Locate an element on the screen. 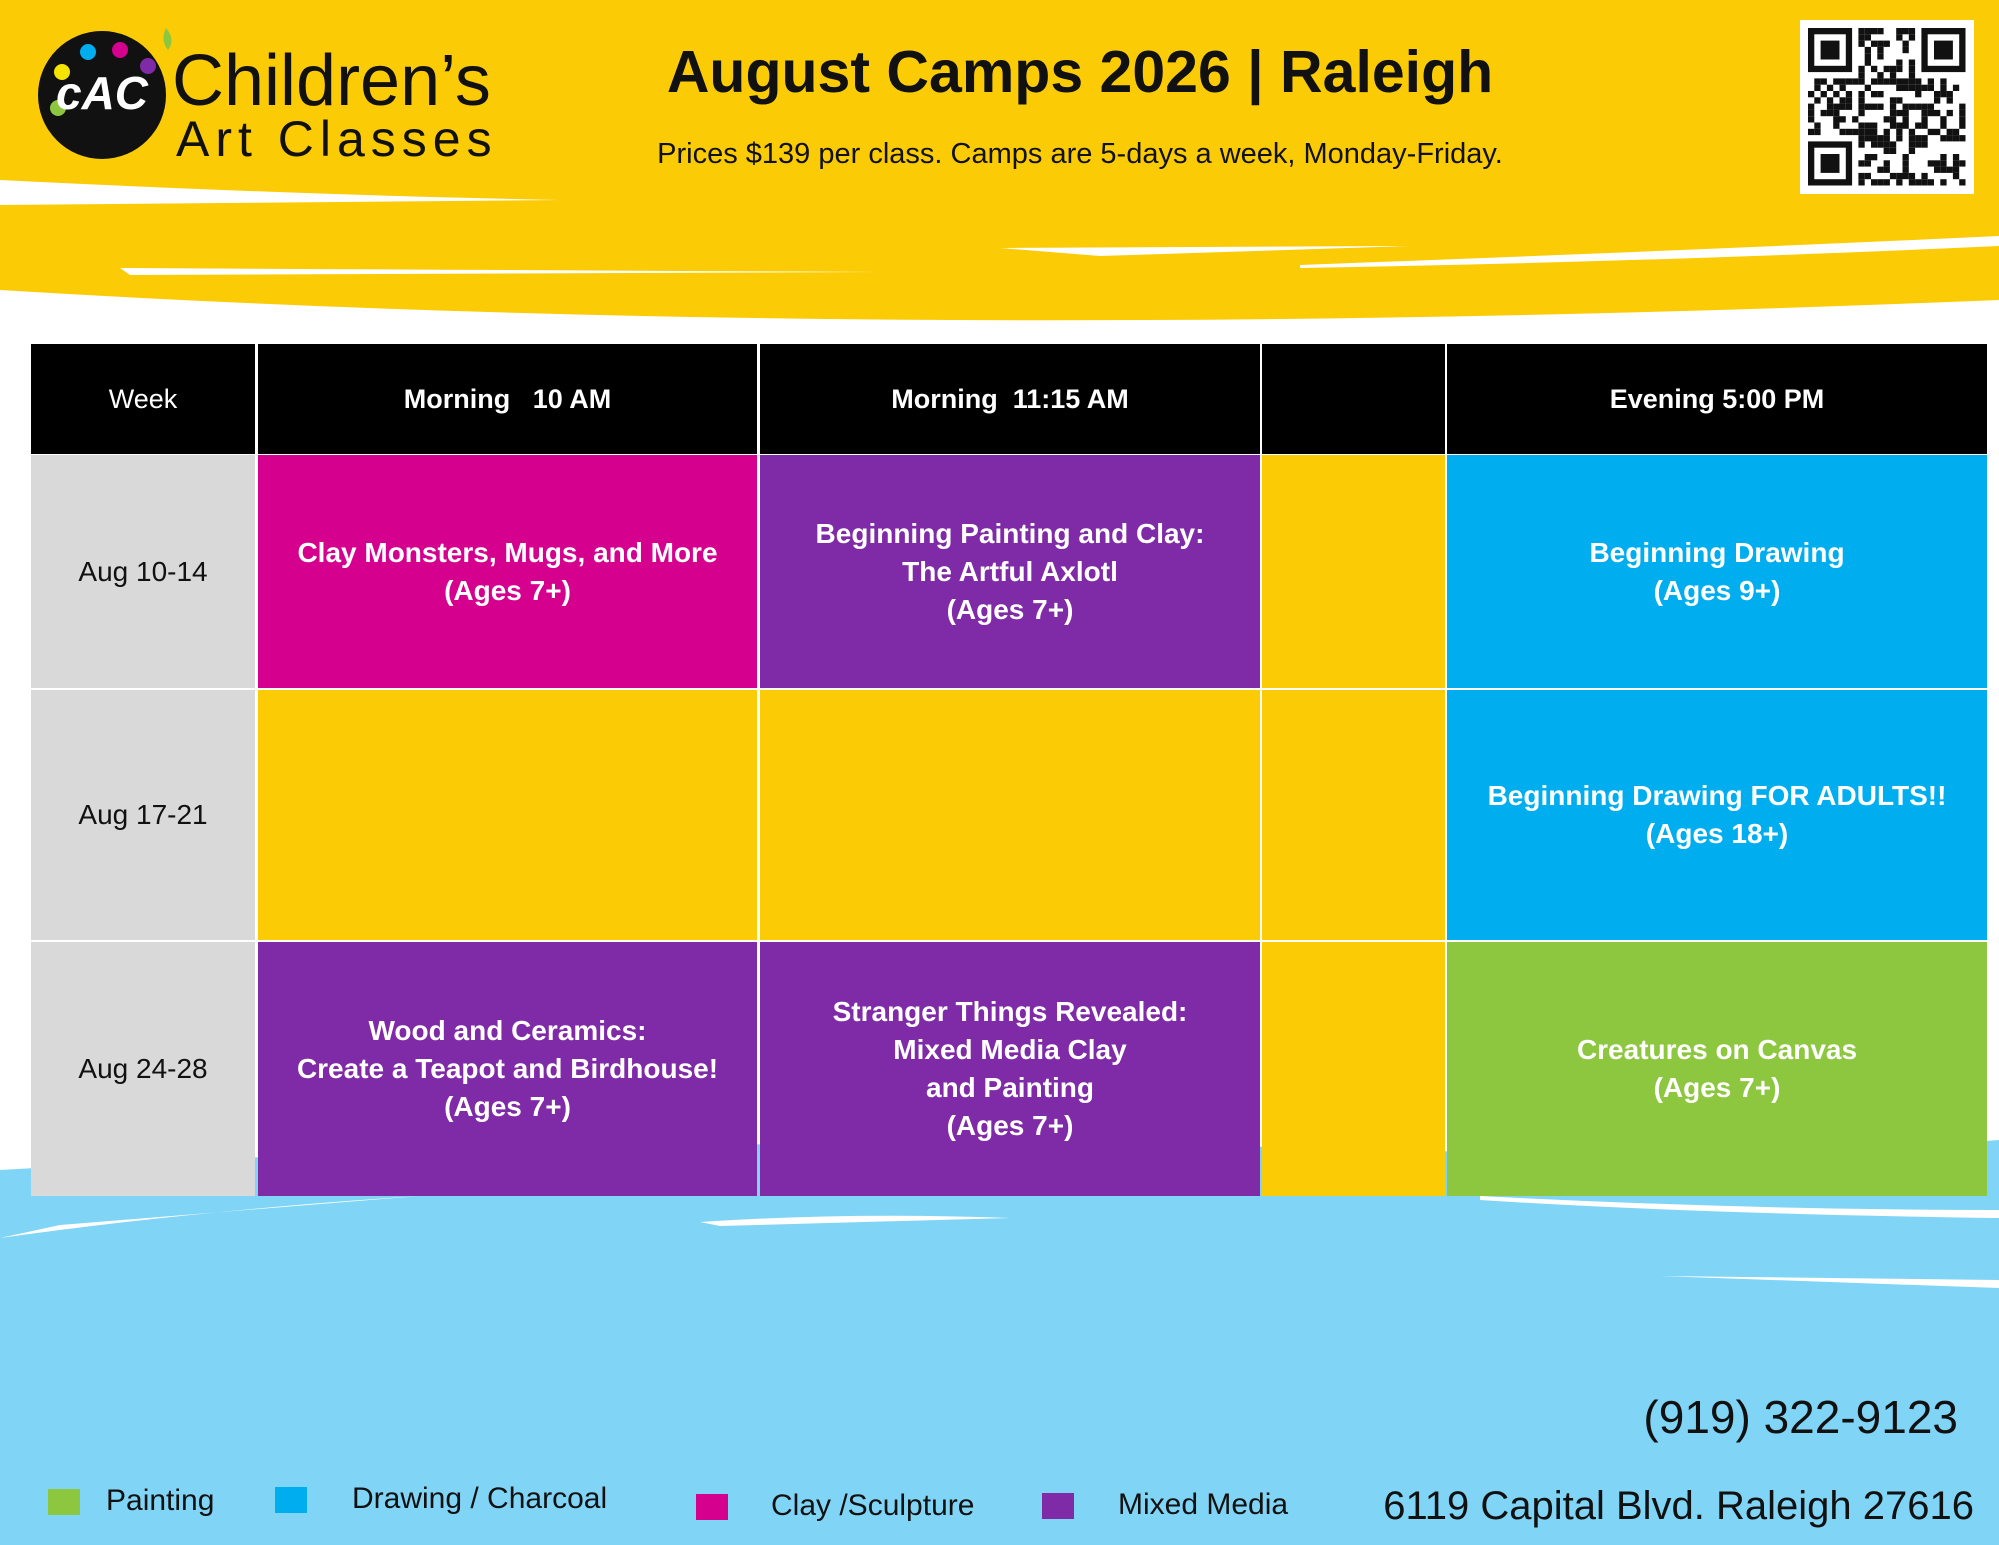 This screenshot has height=1545, width=1999. title: August Camps 2026 | Raleigh is located at coordinates (1080, 72).